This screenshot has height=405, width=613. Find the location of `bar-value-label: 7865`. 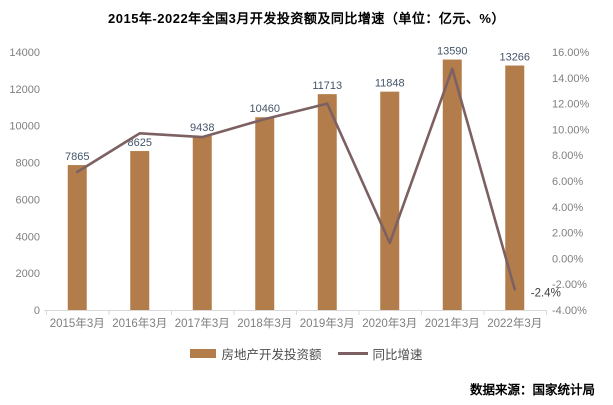

bar-value-label: 7865 is located at coordinates (77, 157).